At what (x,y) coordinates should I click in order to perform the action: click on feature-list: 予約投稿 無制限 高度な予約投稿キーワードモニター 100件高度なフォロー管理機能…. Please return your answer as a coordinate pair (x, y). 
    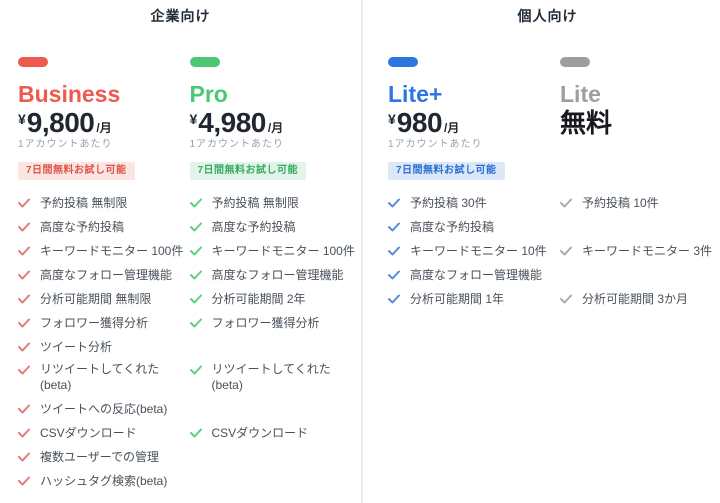
    Looking at the image, I should click on (104, 342).